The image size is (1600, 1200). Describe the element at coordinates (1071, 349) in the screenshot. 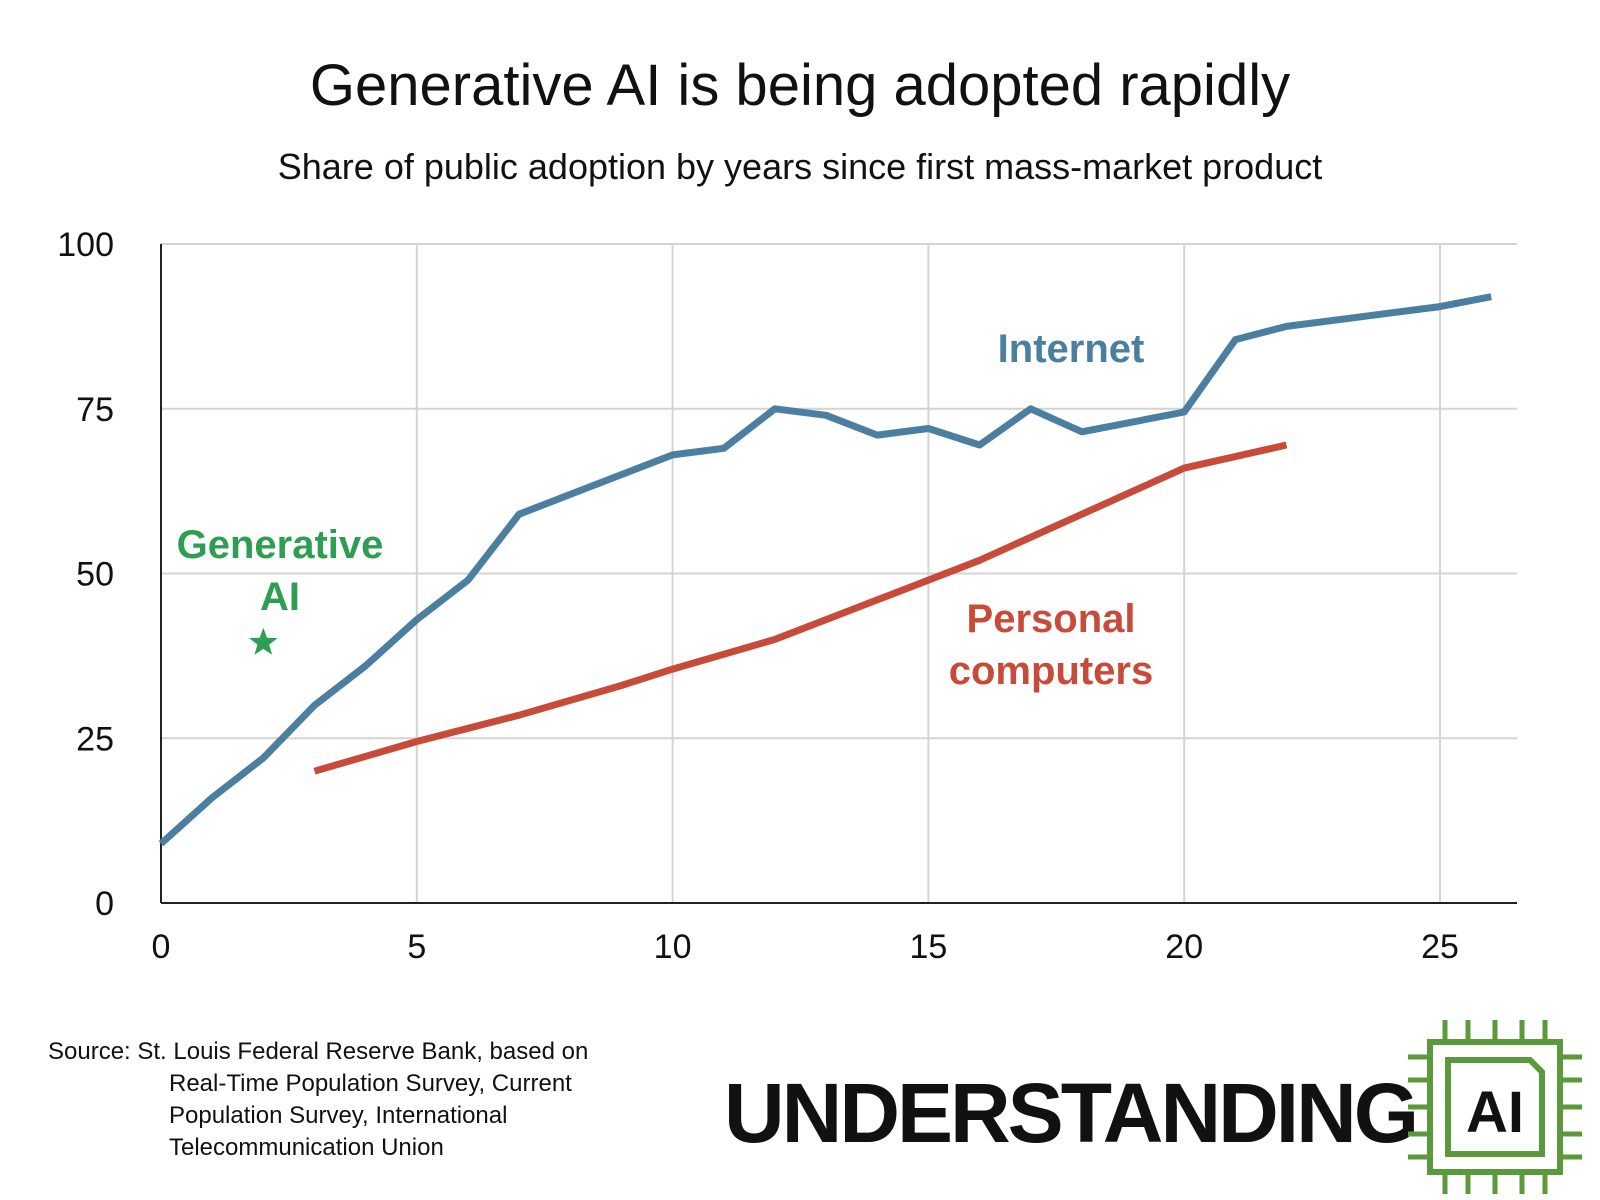

I see `internet-label: Internet` at that location.